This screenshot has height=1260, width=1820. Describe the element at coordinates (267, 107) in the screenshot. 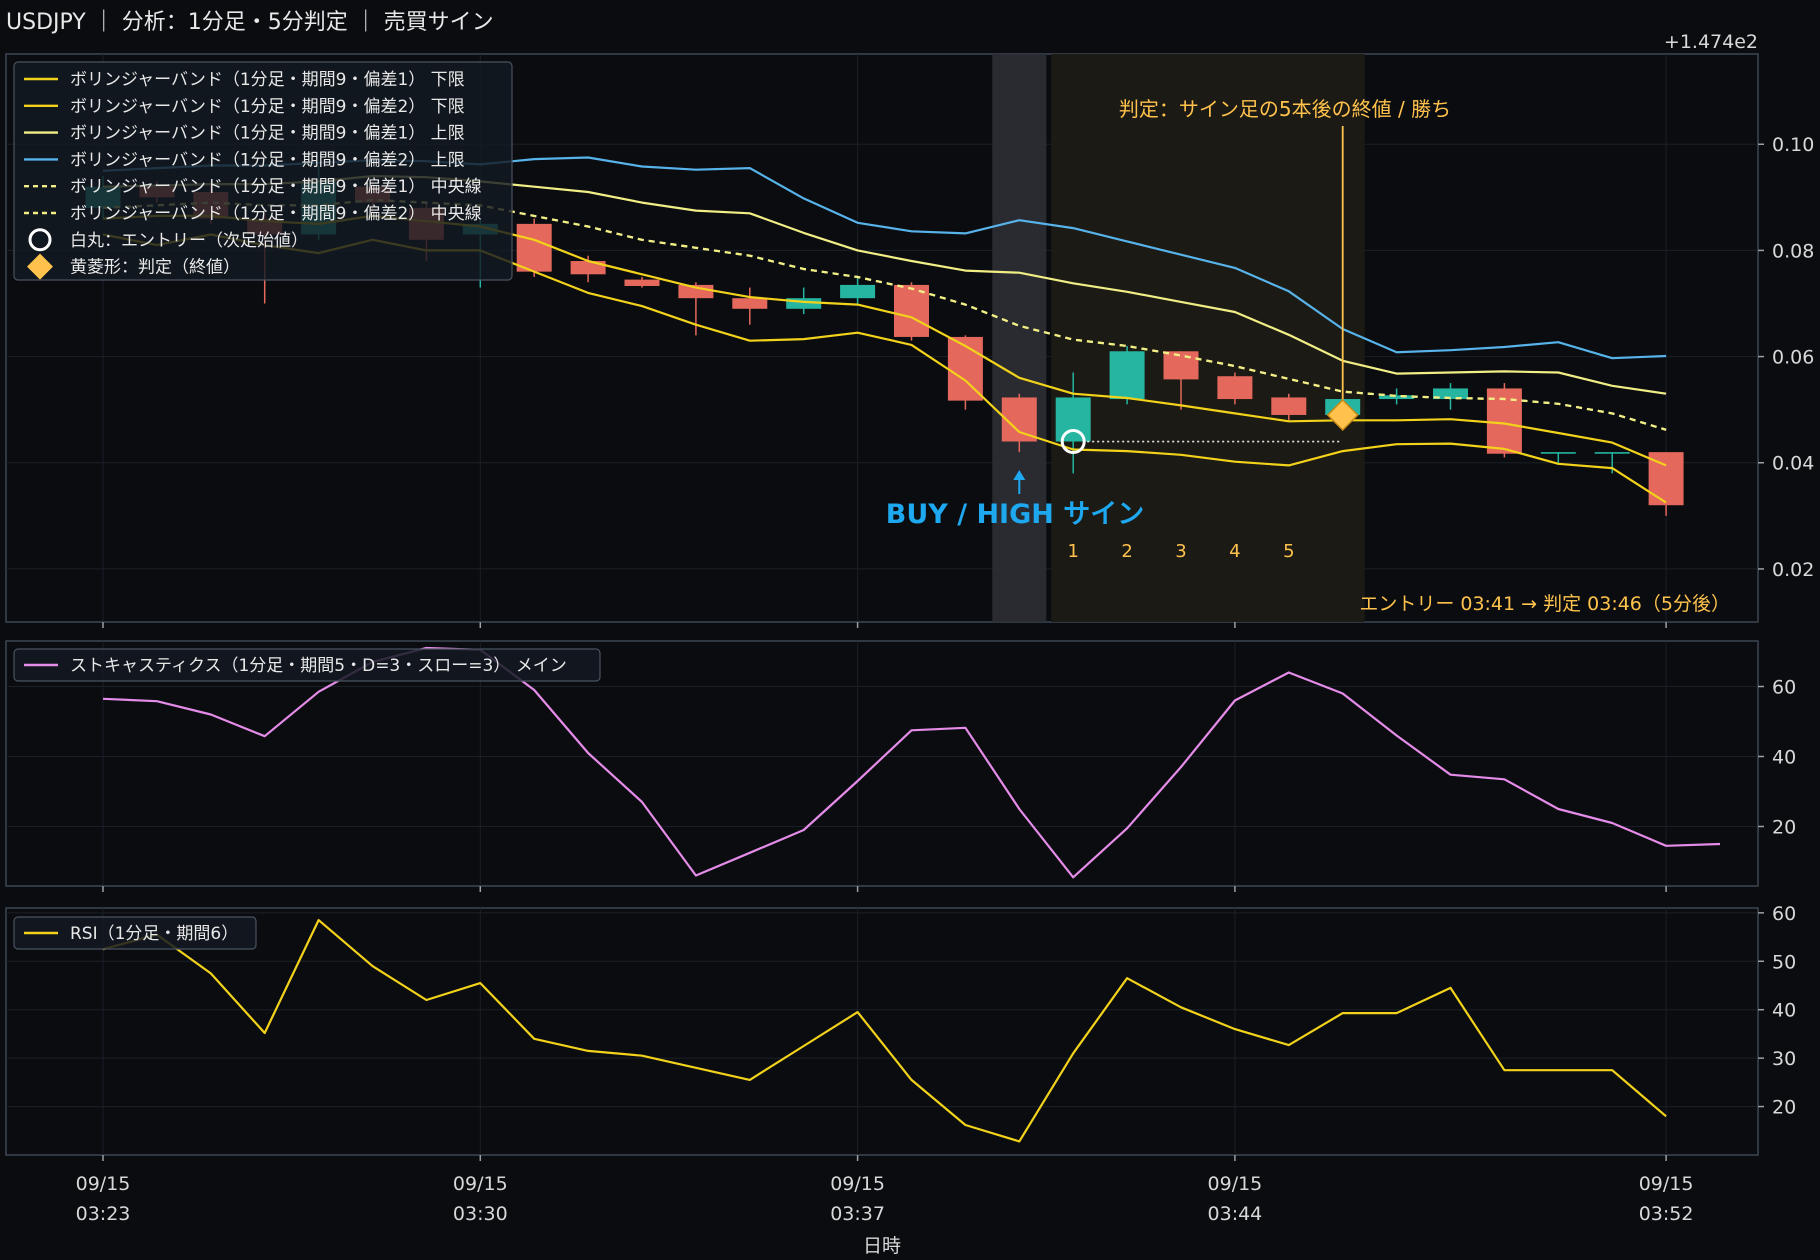

I see `legend-label: ボリンジャーバンド（1分足・期間9・偏差2） 下限` at that location.